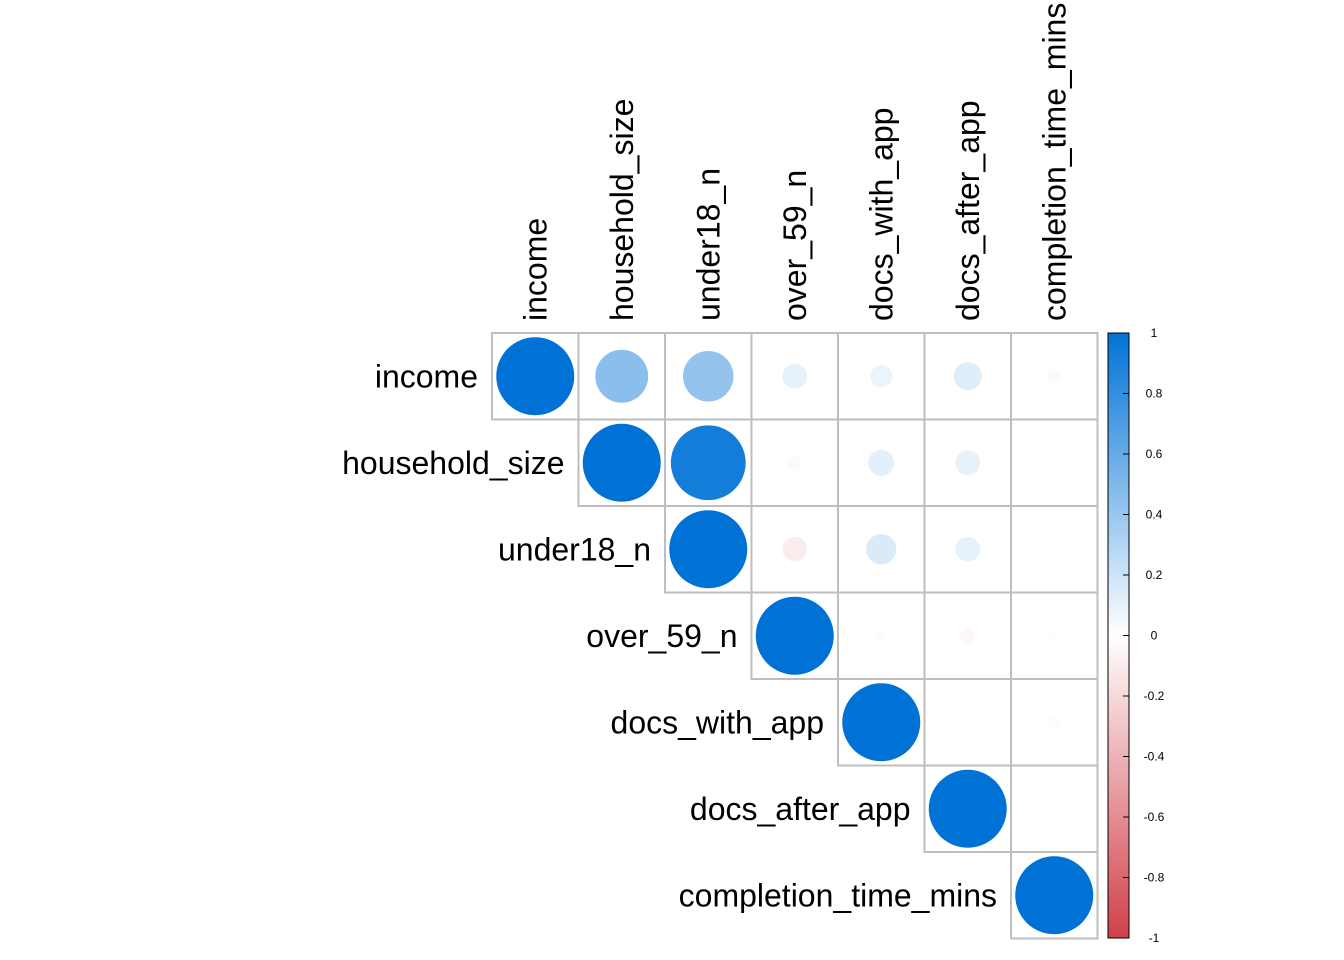 The image size is (1344, 960). What do you see at coordinates (535, 269) in the screenshot?
I see `column-label: income` at bounding box center [535, 269].